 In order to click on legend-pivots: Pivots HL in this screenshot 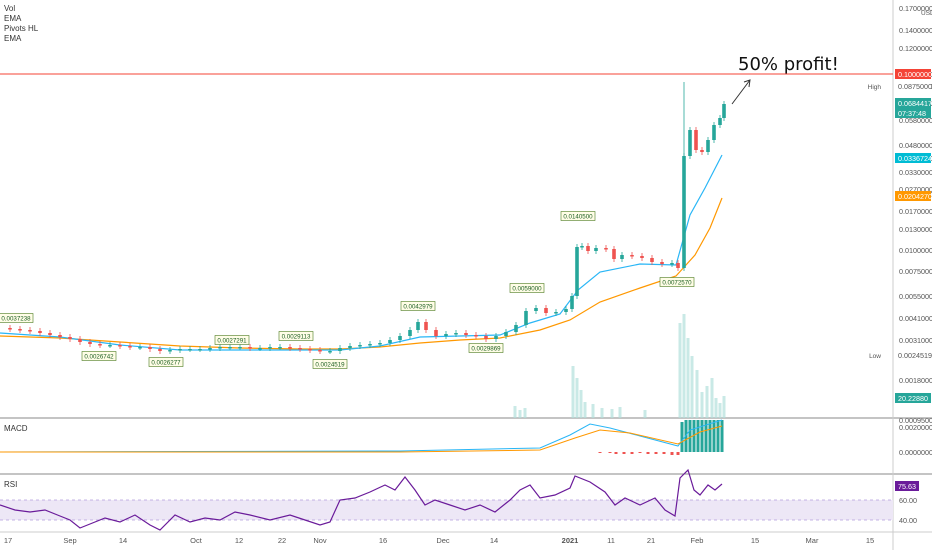, I will do `click(21, 28)`.